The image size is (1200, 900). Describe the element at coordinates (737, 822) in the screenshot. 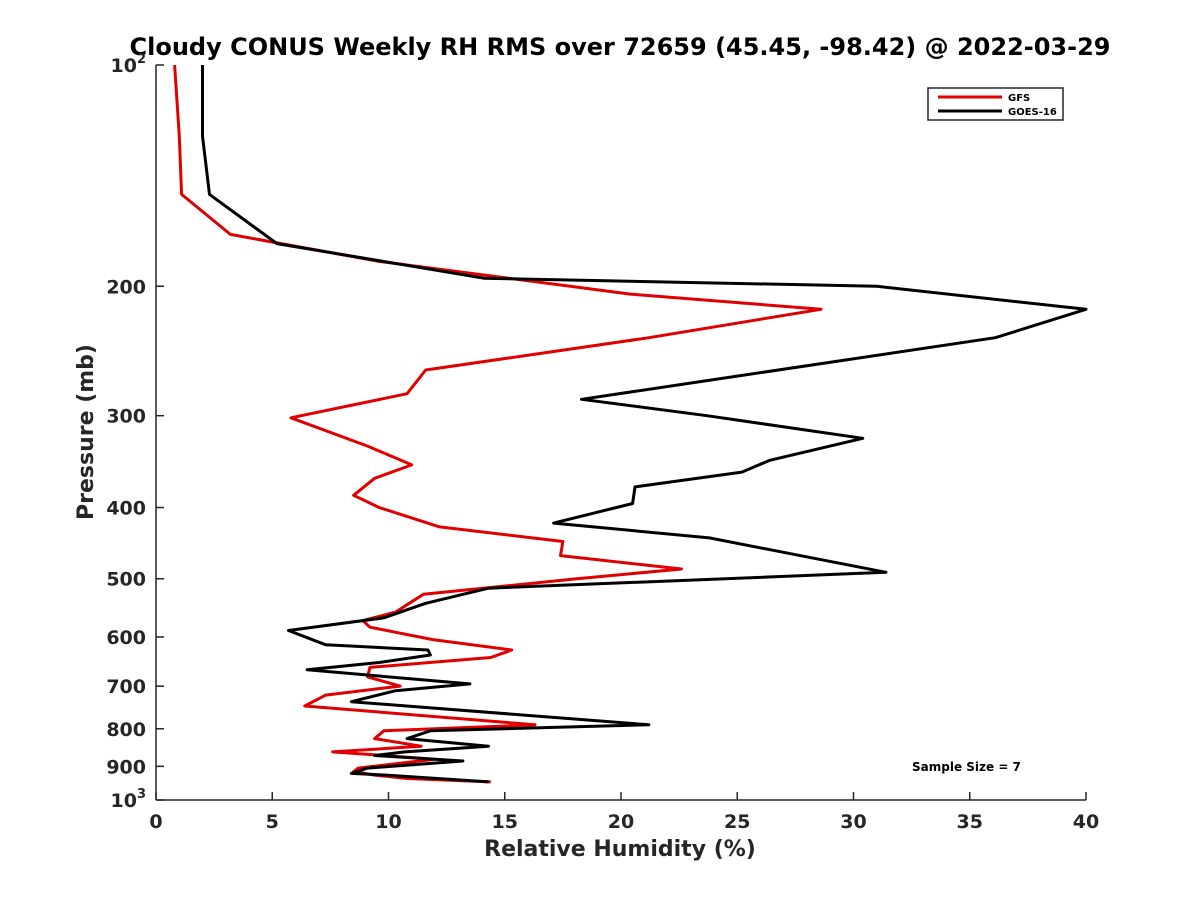

I see `x-tick-label: 25` at that location.